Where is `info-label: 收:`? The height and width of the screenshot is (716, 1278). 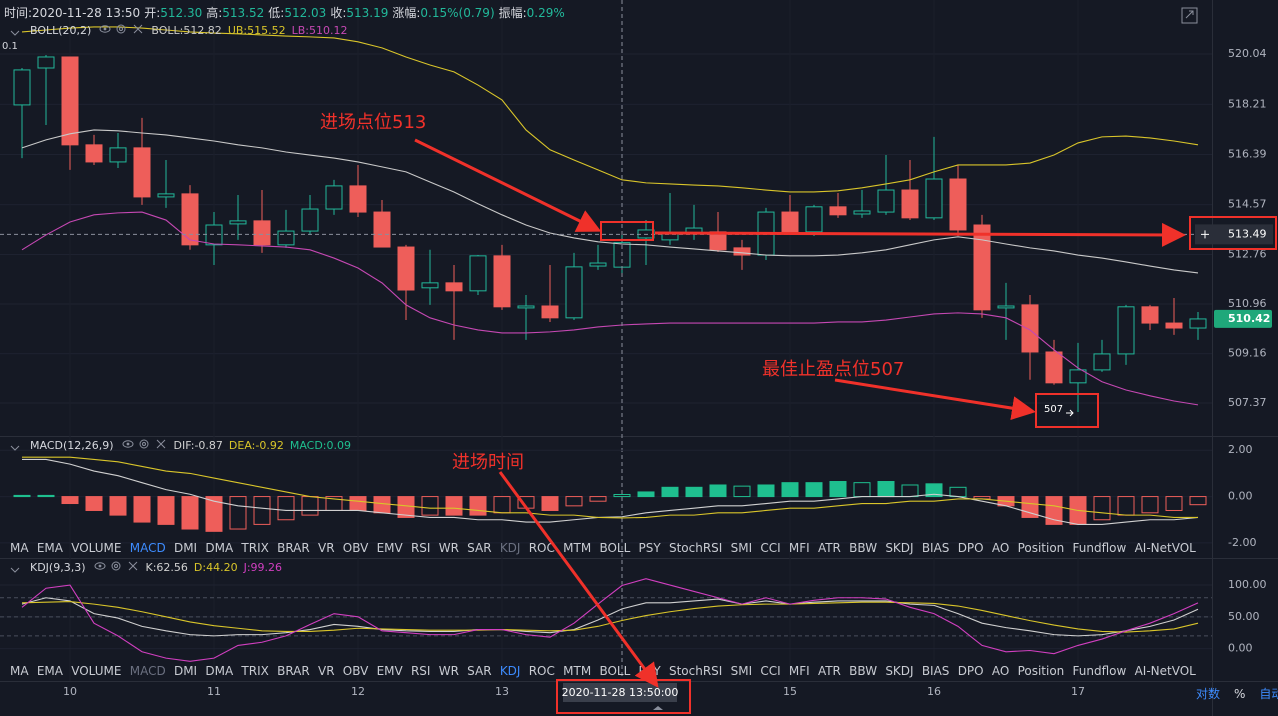 info-label: 收: is located at coordinates (338, 13).